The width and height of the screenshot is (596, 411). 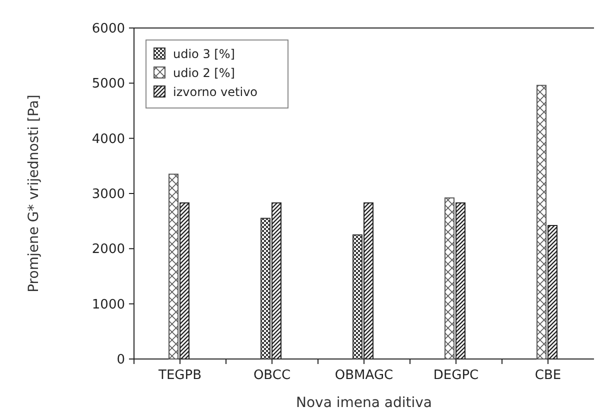 I want to click on legend-label: izvorno vetivo, so click(x=215, y=92).